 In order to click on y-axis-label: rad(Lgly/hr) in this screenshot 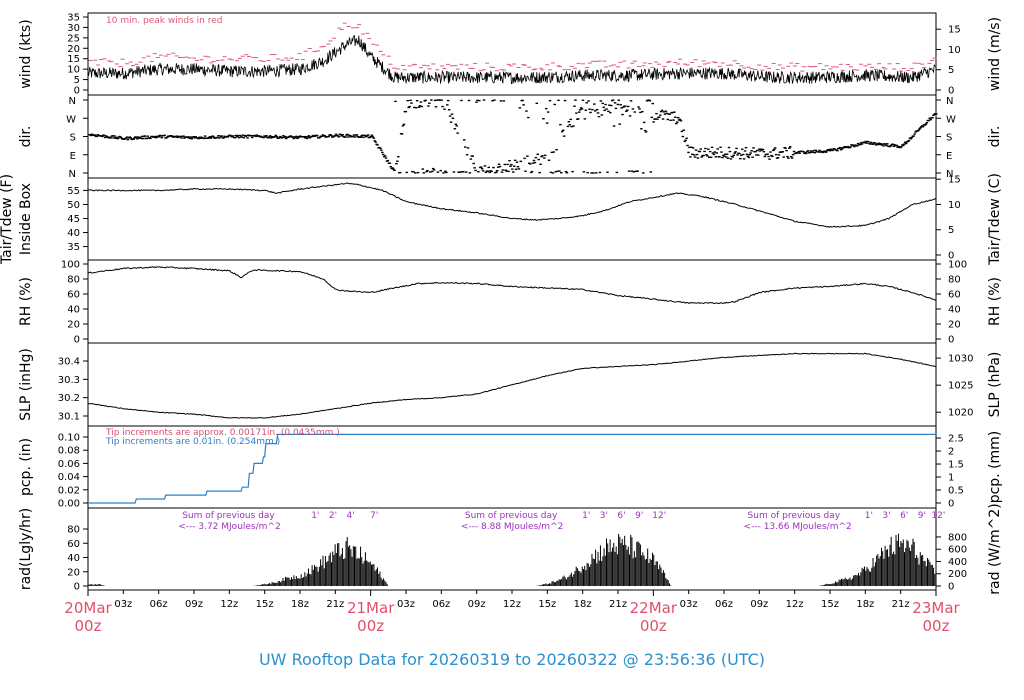, I will do `click(26, 549)`.